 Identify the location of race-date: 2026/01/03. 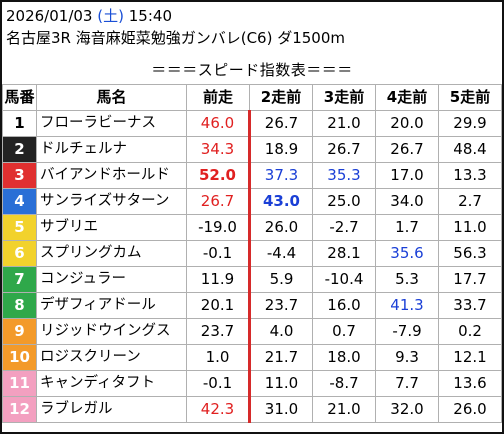
(49, 16).